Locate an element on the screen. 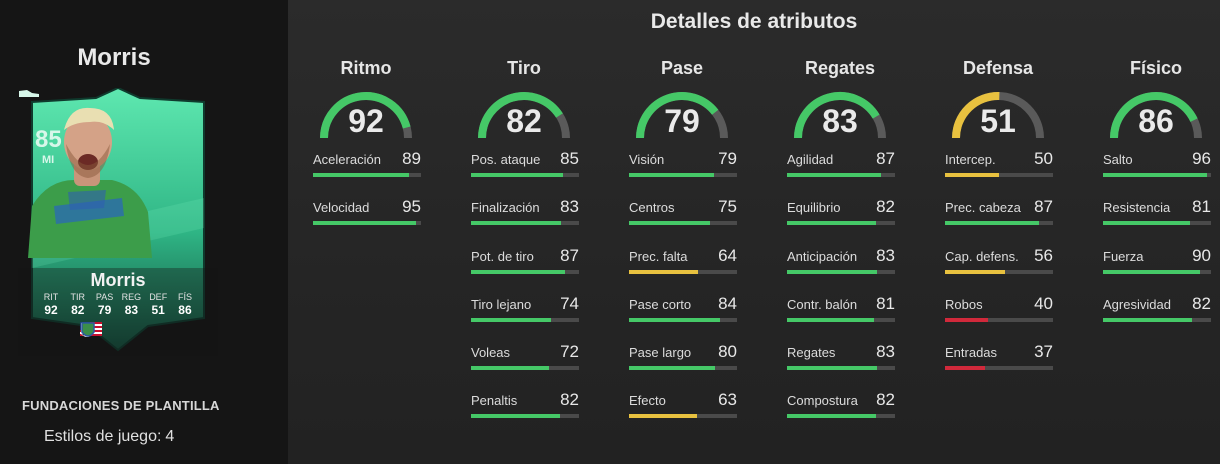 Image resolution: width=1220 pixels, height=464 pixels. attribute-name: Pase corto is located at coordinates (660, 304).